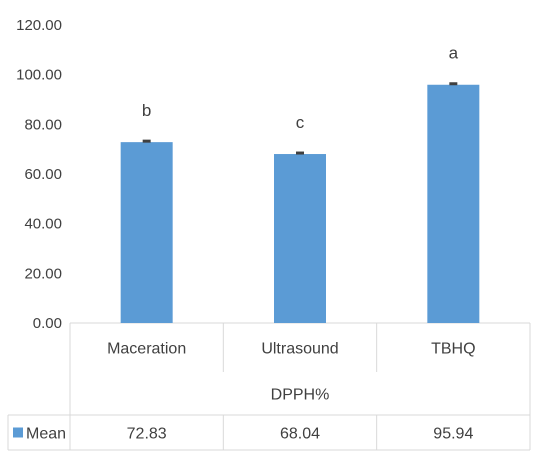 Image resolution: width=538 pixels, height=454 pixels. Describe the element at coordinates (43, 124) in the screenshot. I see `y-tick-label: 80.00` at that location.